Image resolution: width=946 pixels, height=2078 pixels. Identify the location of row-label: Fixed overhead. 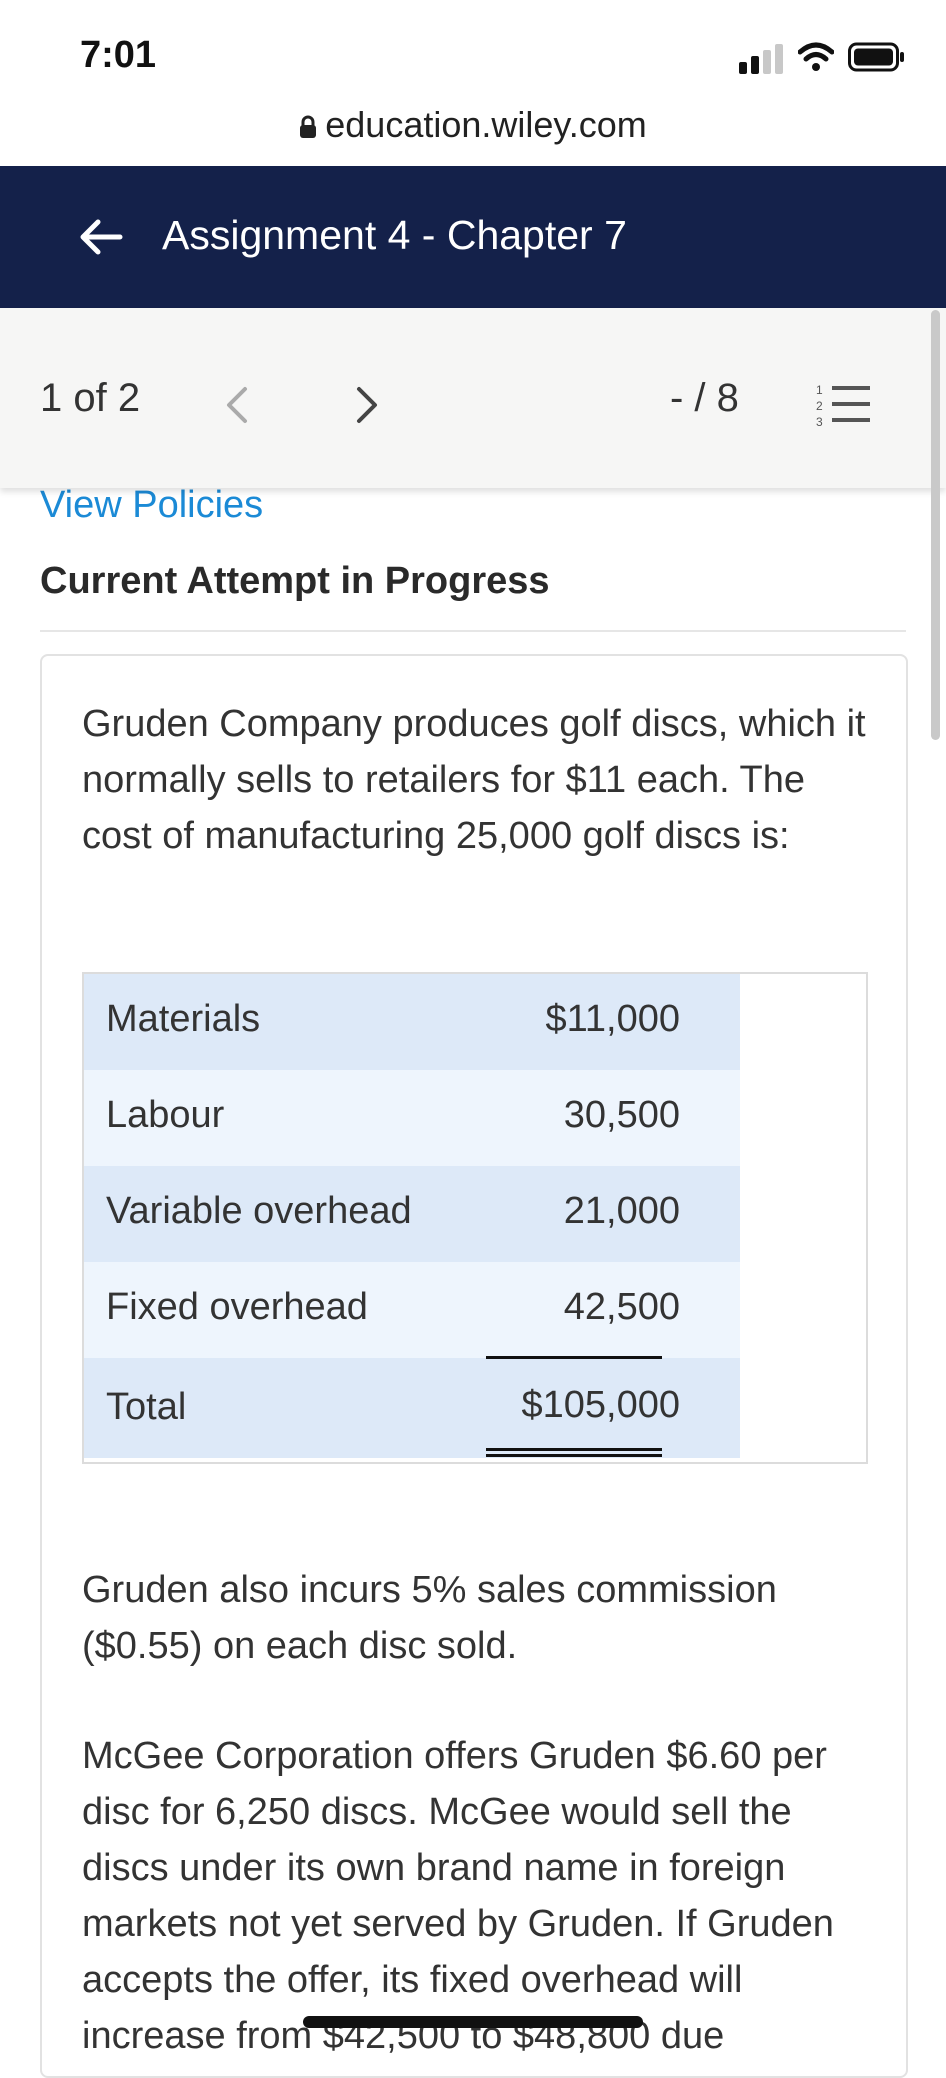
(237, 1307).